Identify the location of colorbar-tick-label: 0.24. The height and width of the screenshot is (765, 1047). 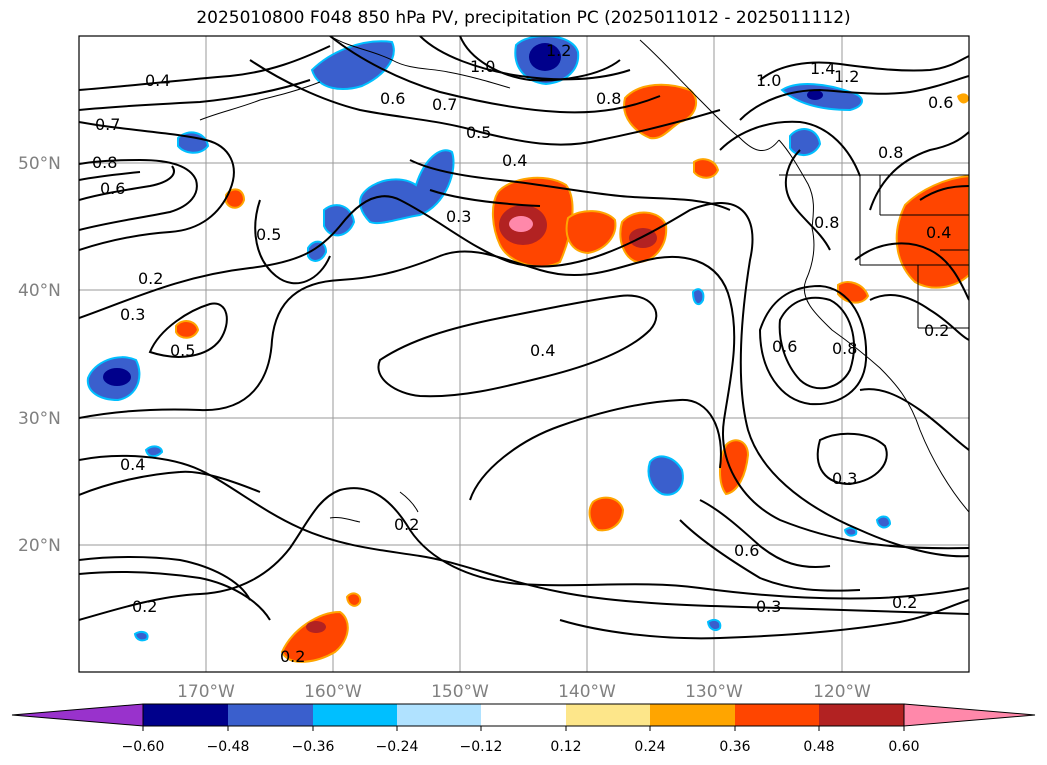
(649, 747).